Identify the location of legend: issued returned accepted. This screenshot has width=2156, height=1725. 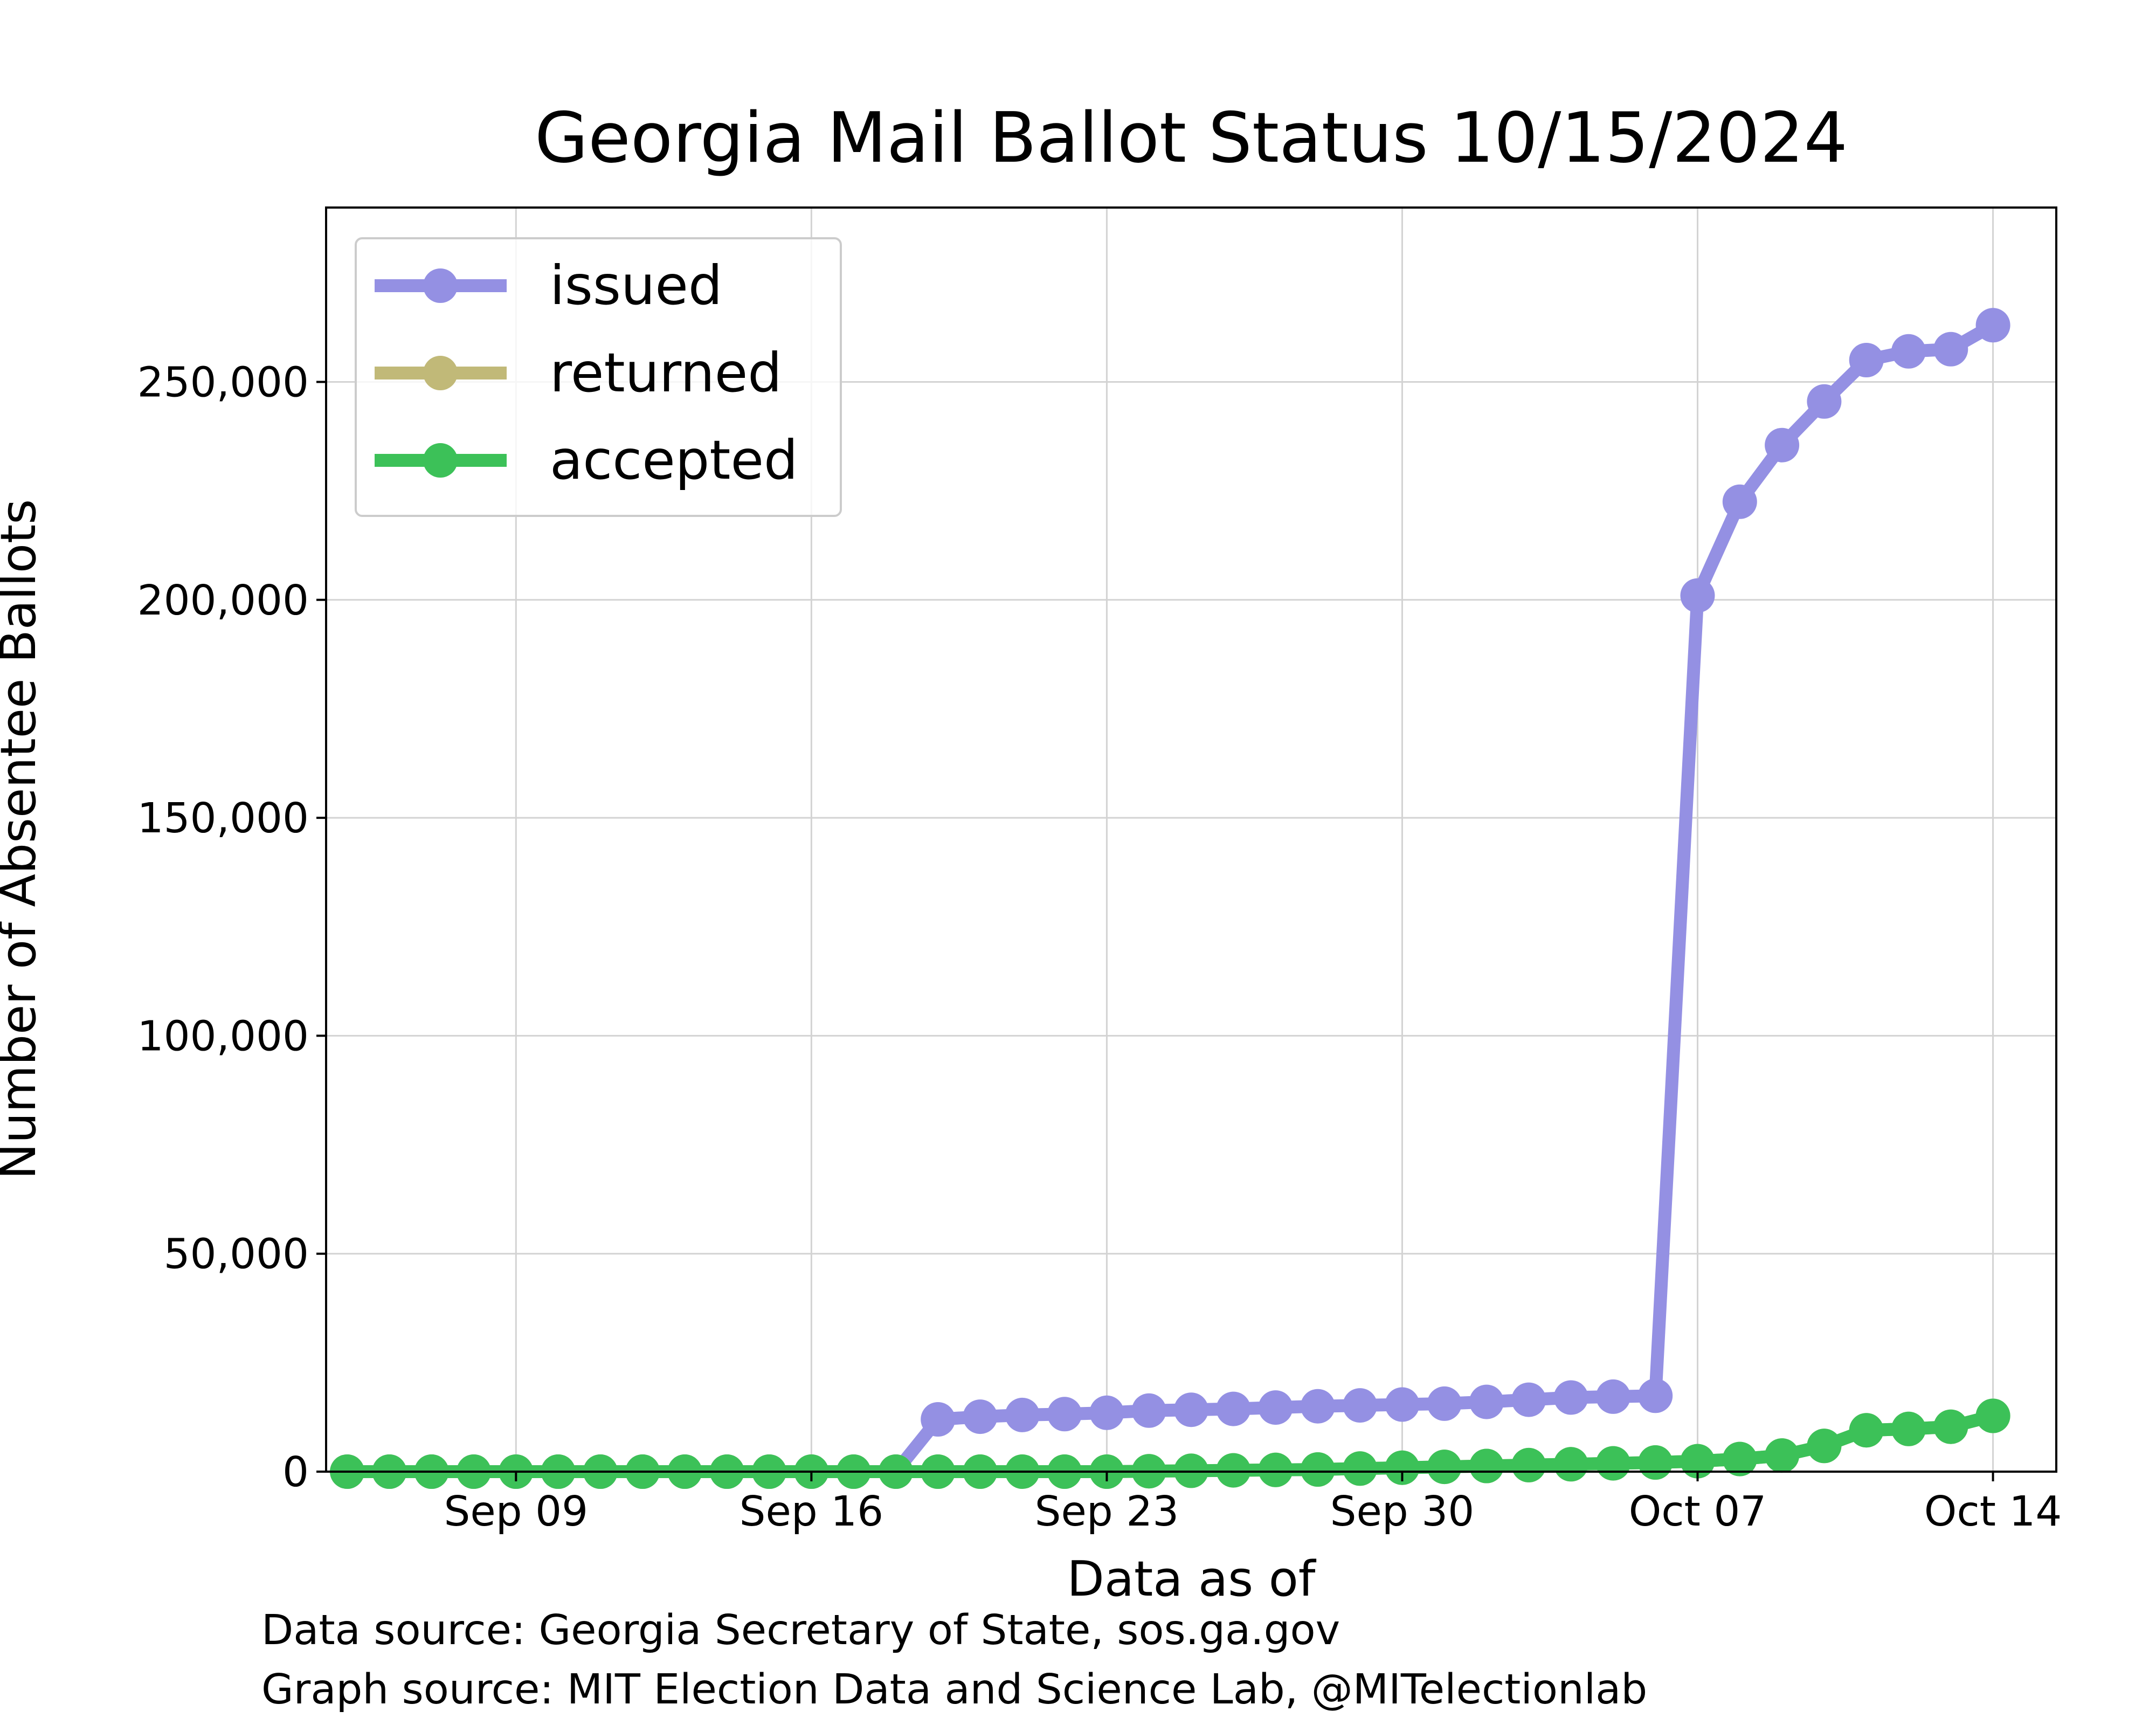
(599, 377).